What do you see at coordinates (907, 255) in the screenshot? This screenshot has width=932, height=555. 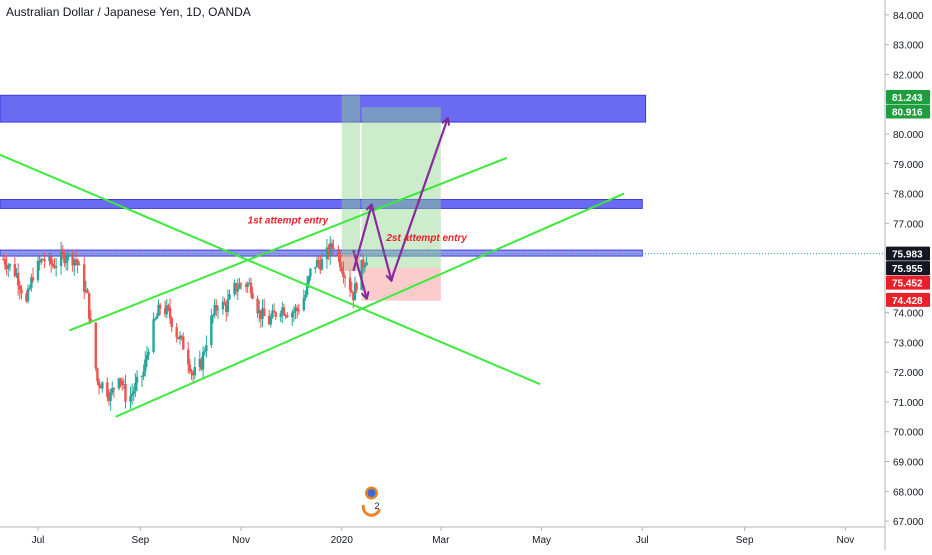 I see `price-badge-label: 75.983` at bounding box center [907, 255].